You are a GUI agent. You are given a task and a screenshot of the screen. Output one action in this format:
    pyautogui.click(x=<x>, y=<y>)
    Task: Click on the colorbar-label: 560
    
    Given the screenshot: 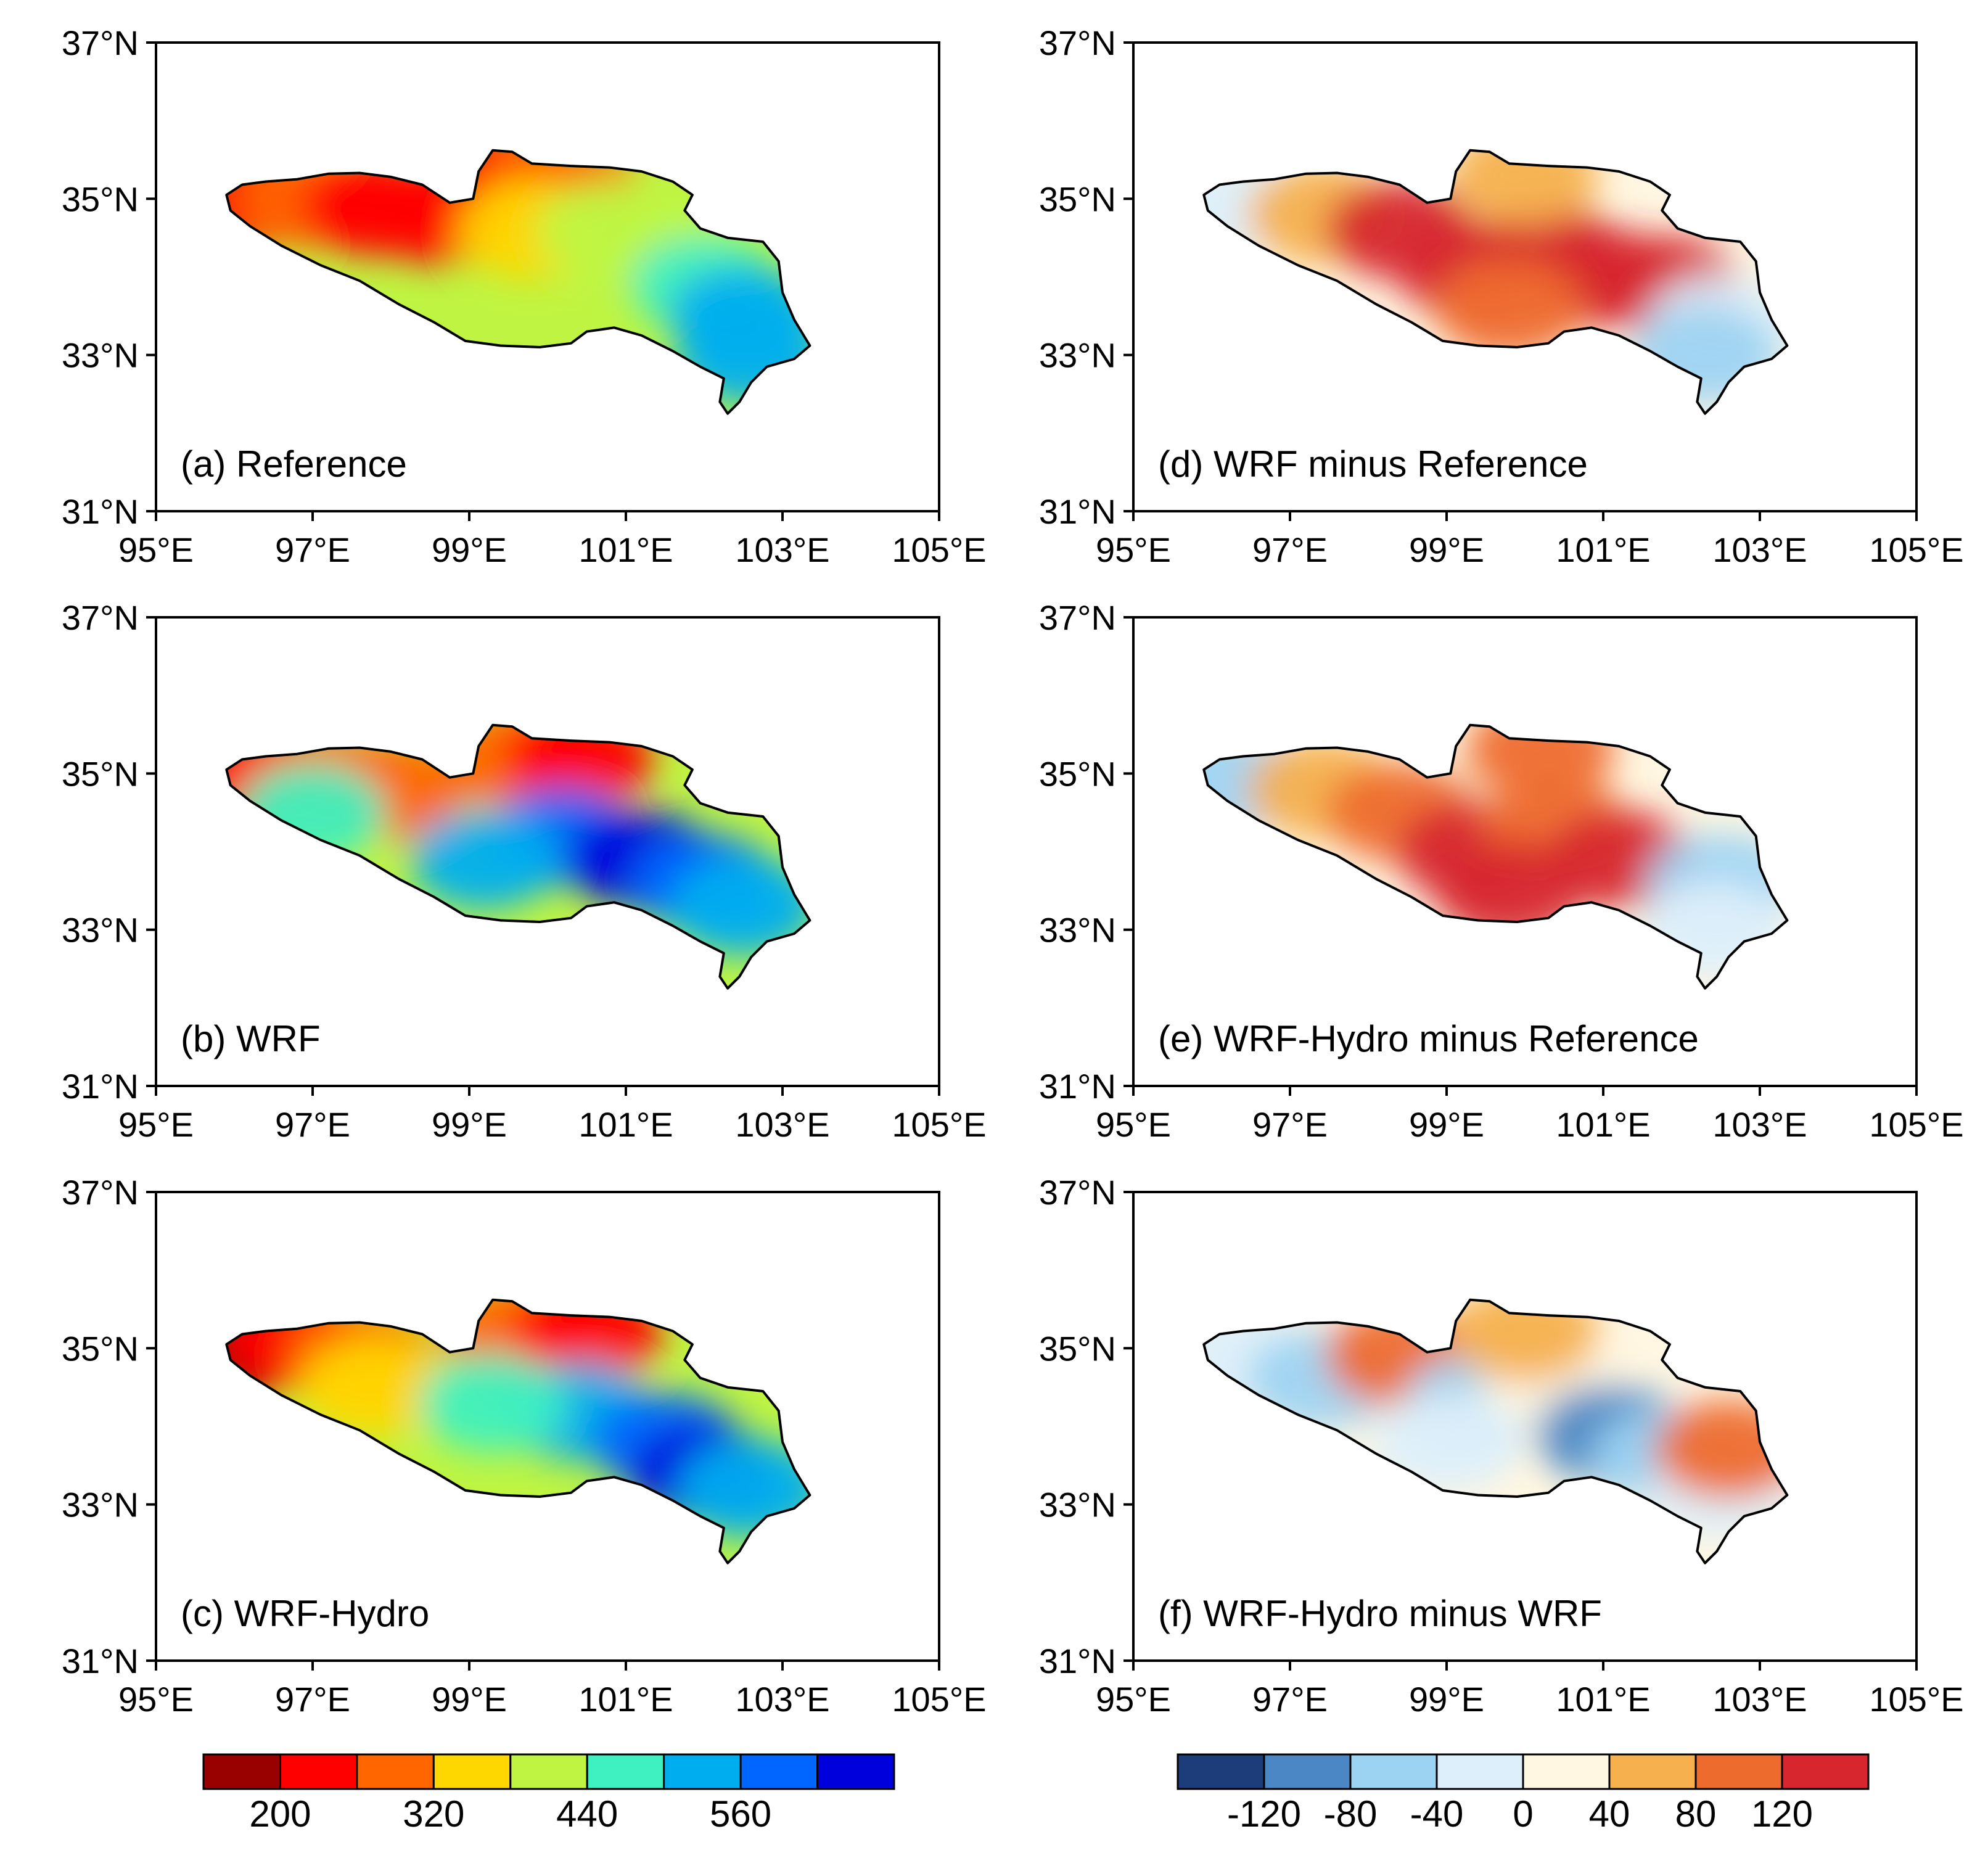 What is the action you would take?
    pyautogui.click(x=740, y=1814)
    